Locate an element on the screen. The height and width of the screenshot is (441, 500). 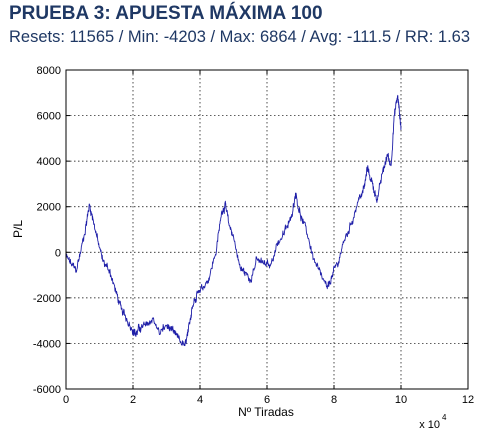
y-tick-label: 4000 is located at coordinates (49, 162).